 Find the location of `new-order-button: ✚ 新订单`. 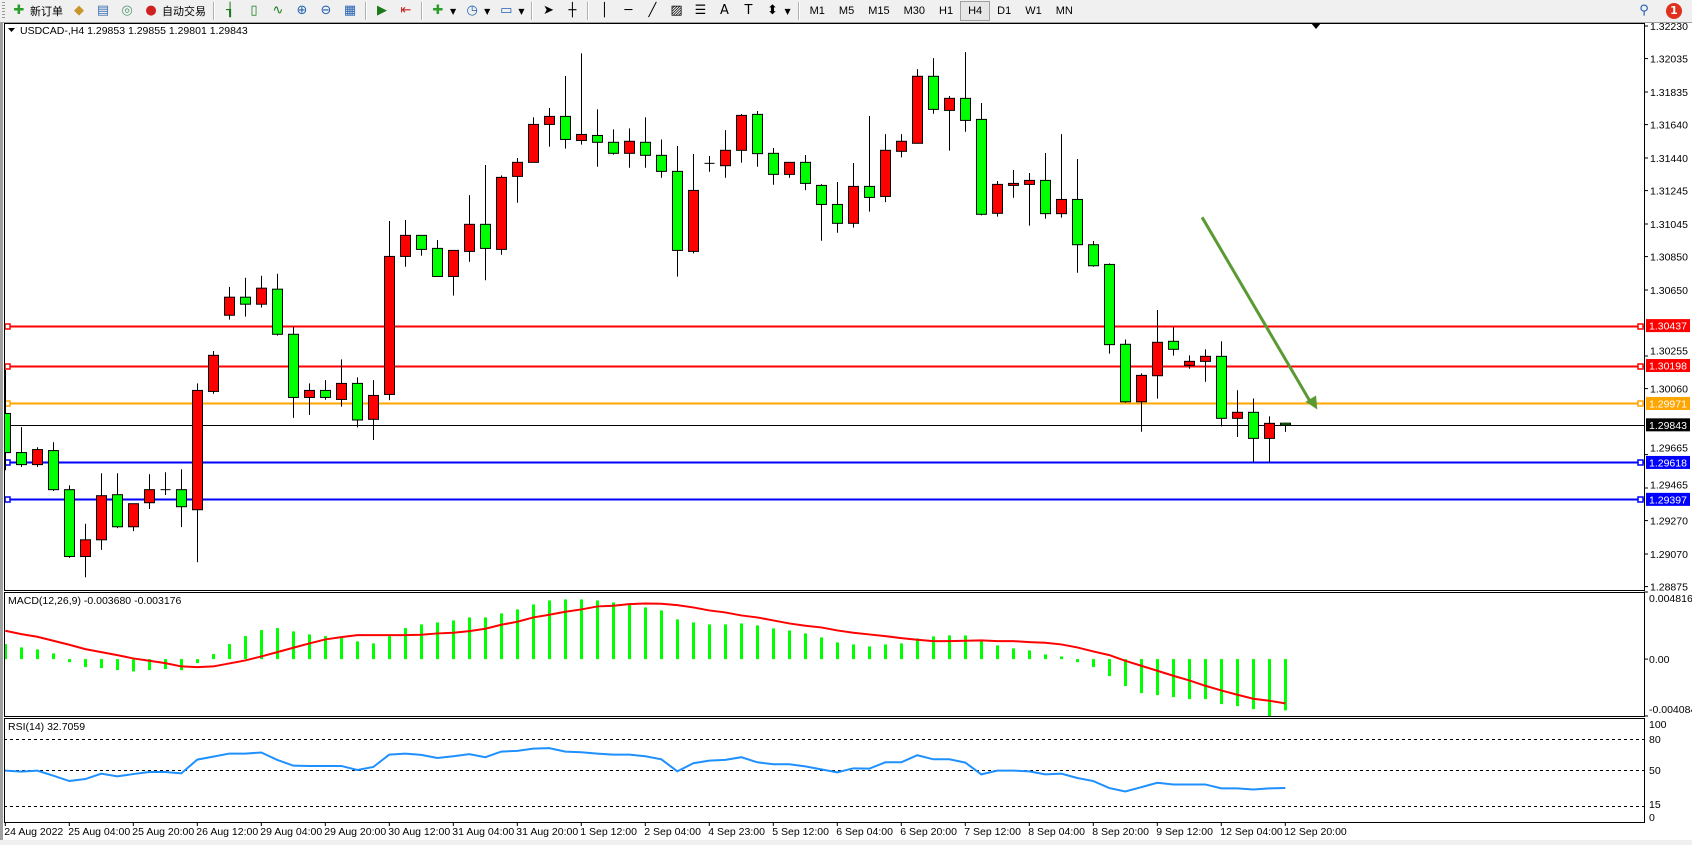

new-order-button: ✚ 新订单 is located at coordinates (37, 11).